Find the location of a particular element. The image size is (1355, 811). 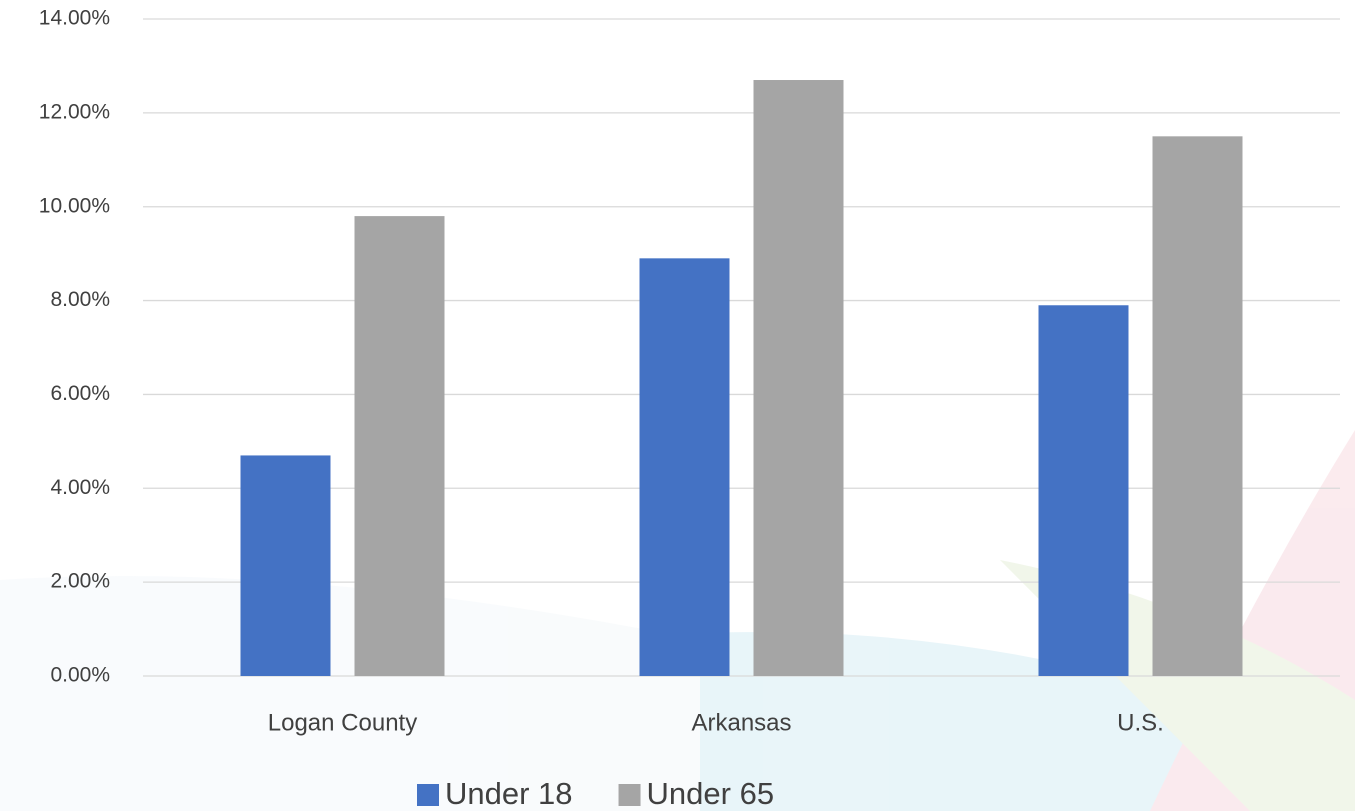

y-tick-label: 8.00% is located at coordinates (80, 299).